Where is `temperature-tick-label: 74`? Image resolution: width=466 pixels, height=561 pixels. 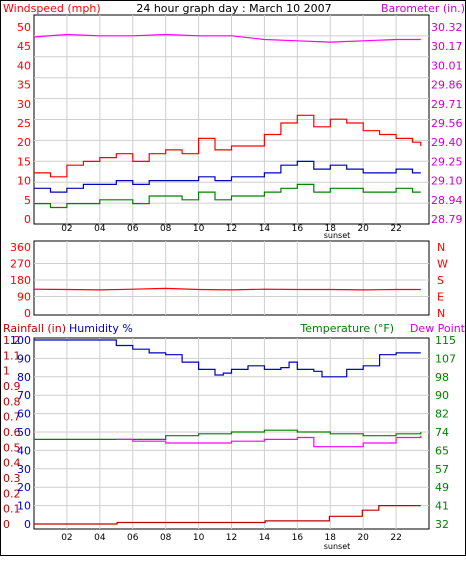 temperature-tick-label: 74 is located at coordinates (442, 432).